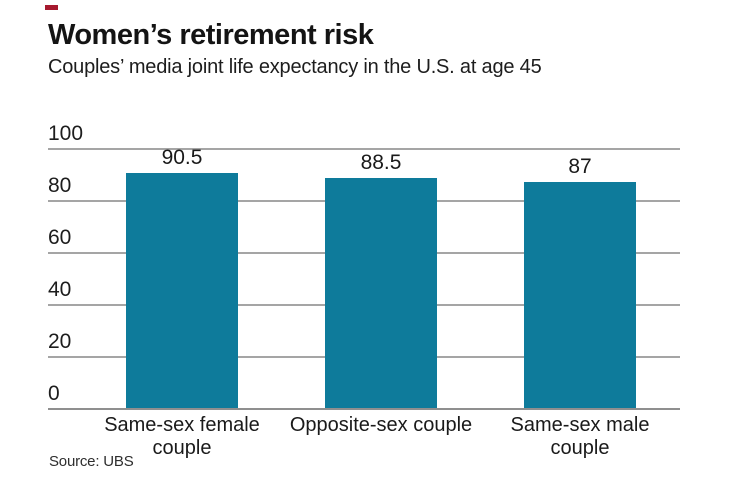 The image size is (740, 482). I want to click on y-axis-tick-label: 100, so click(66, 133).